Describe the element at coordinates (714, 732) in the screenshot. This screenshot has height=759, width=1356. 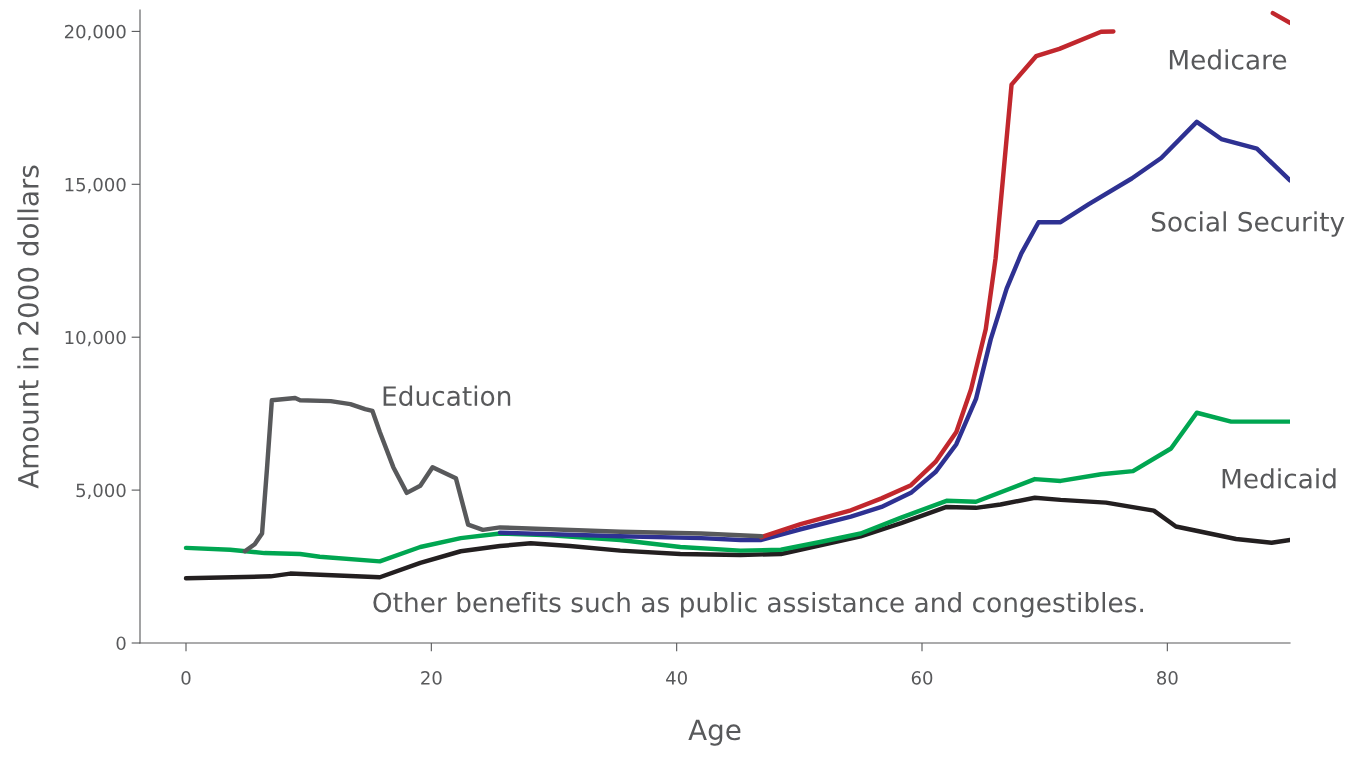
I see `x-axis-title: Age` at that location.